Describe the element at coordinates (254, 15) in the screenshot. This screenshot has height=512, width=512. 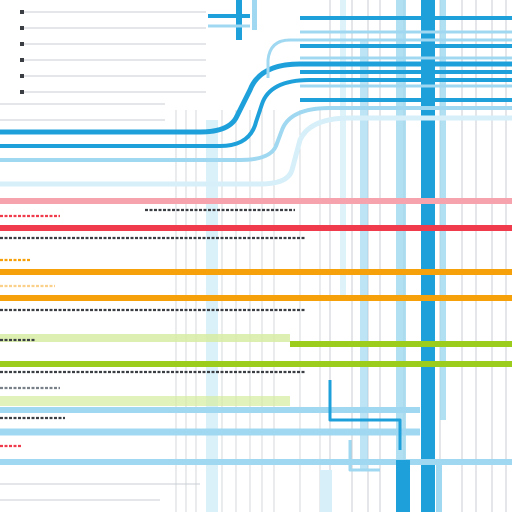
I see `trunk-top-b` at that location.